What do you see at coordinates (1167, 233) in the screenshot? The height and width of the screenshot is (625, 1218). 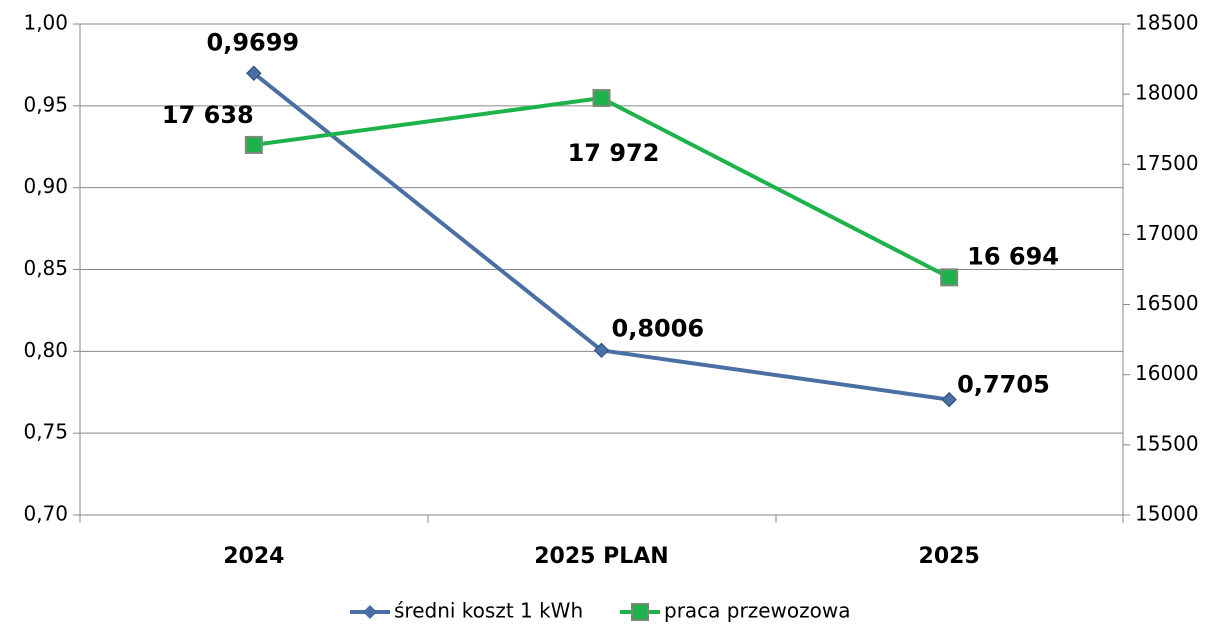 I see `y2-tick-label: 17000` at bounding box center [1167, 233].